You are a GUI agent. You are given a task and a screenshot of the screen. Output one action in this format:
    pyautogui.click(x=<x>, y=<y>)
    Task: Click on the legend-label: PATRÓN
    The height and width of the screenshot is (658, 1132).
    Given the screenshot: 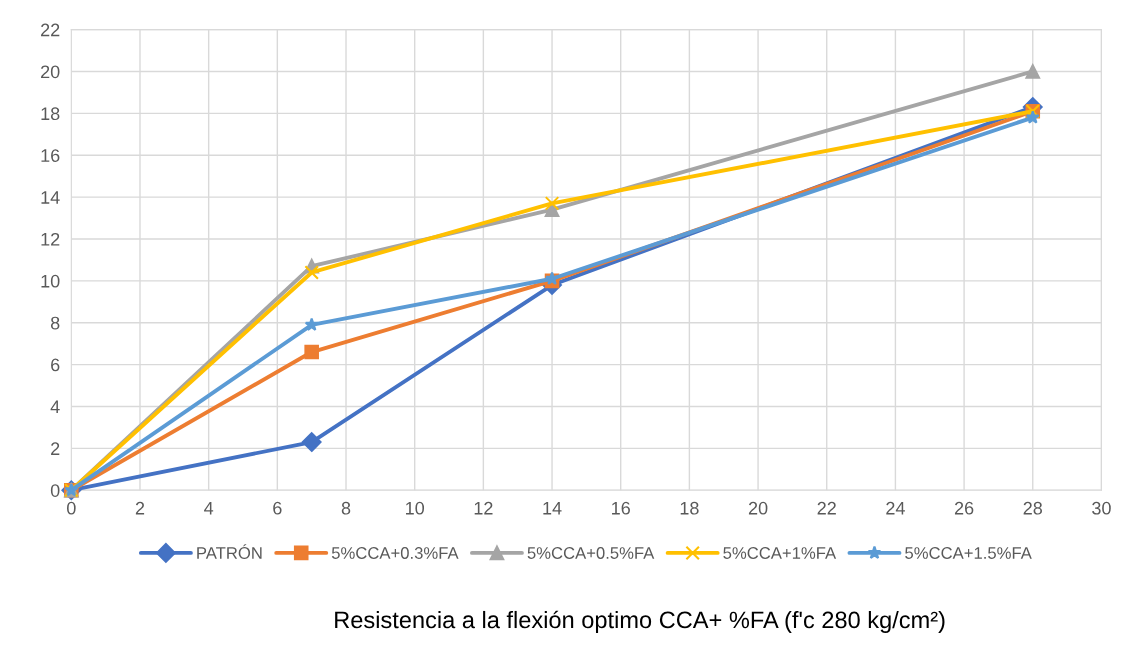 What is the action you would take?
    pyautogui.click(x=229, y=551)
    